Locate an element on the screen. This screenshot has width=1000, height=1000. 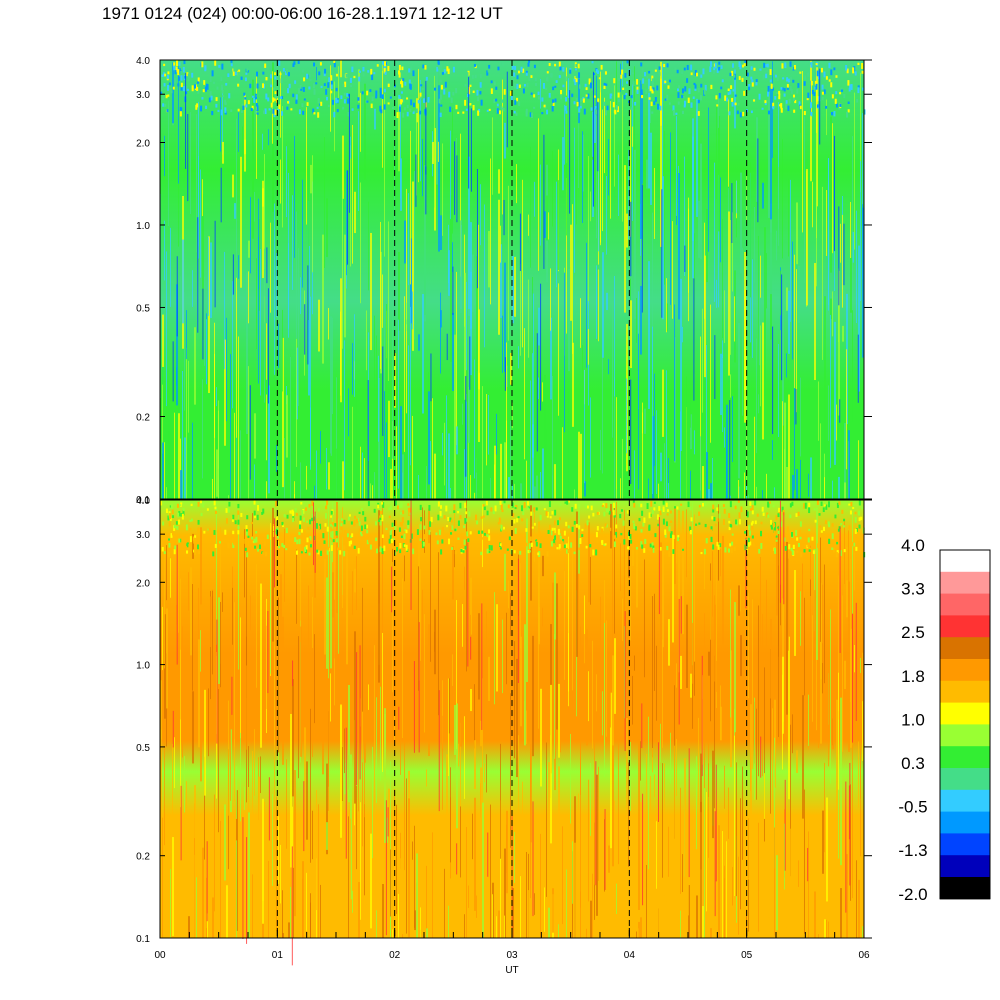
lower-ytick-label-0: 4.0 is located at coordinates (143, 501).